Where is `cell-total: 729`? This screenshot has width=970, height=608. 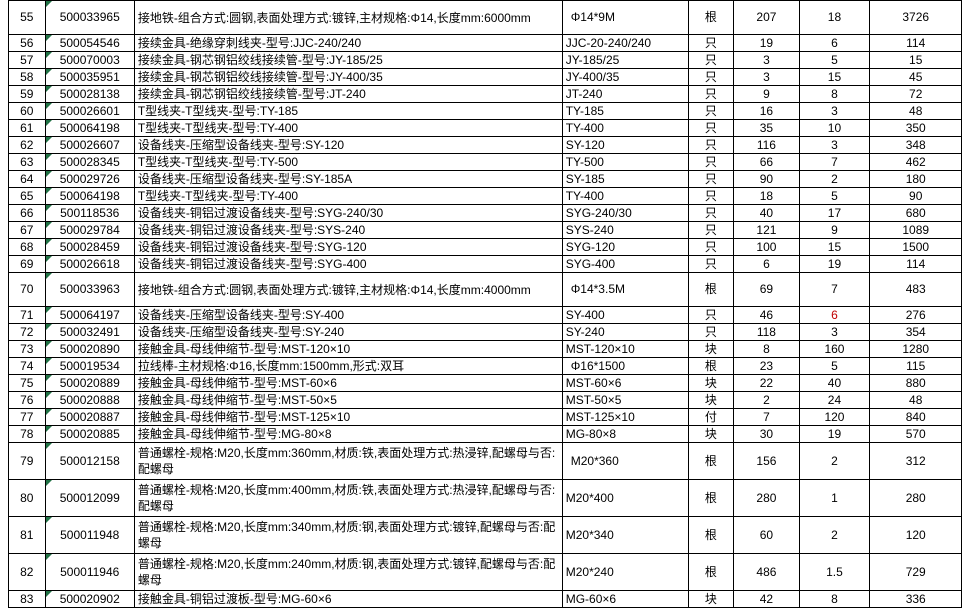 cell-total: 729 is located at coordinates (915, 572).